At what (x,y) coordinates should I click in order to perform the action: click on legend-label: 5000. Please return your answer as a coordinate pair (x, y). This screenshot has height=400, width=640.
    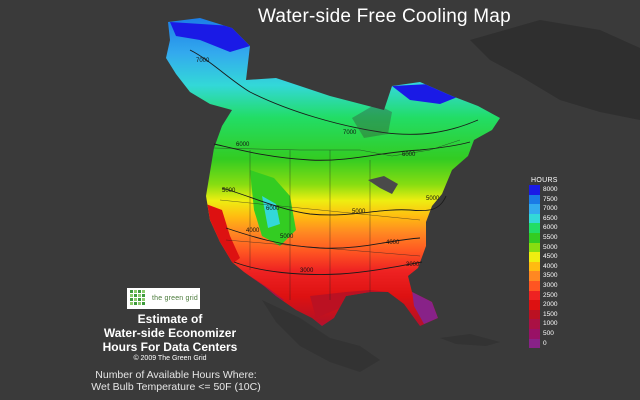
    Looking at the image, I should click on (550, 247).